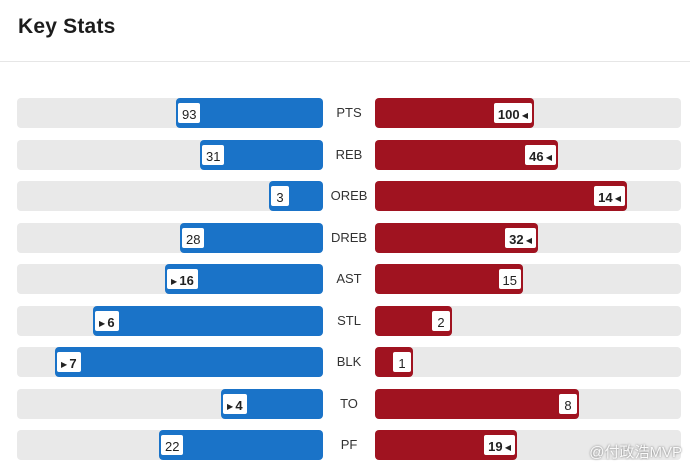  What do you see at coordinates (208, 320) in the screenshot?
I see `away-bar-stl` at bounding box center [208, 320].